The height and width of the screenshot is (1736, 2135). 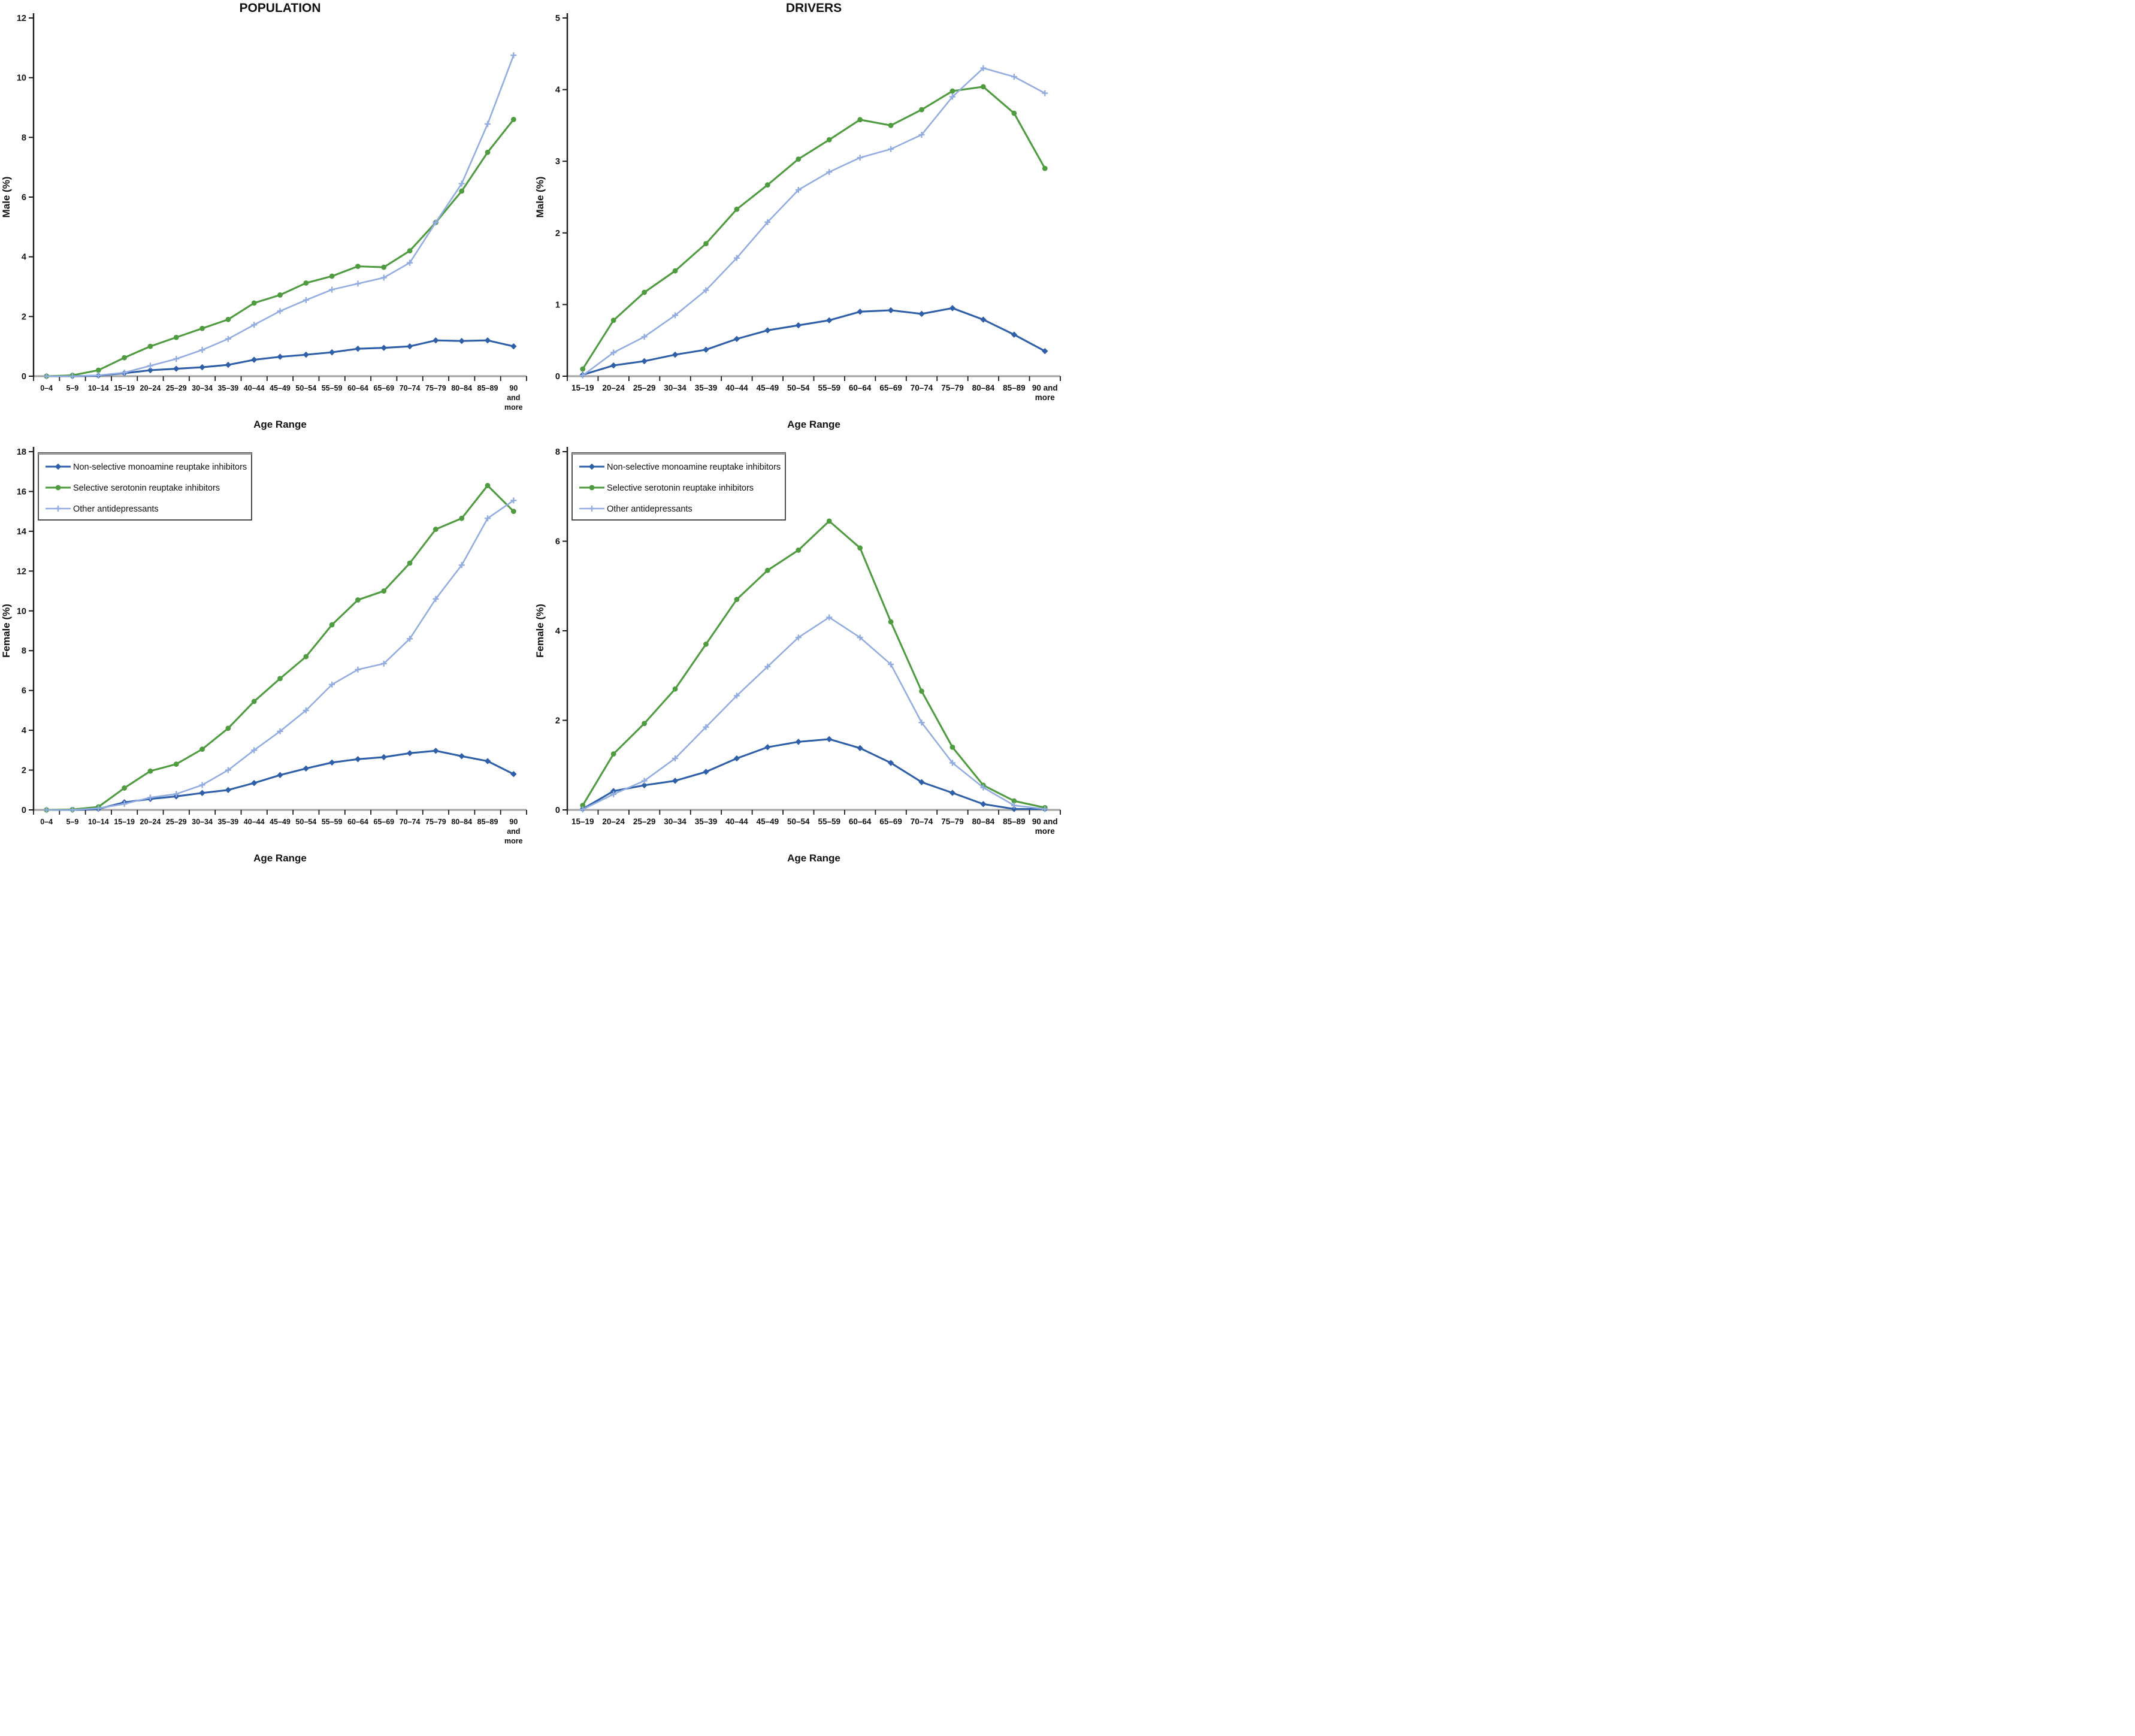 I want to click on y-tick-label: 8, so click(x=24, y=651).